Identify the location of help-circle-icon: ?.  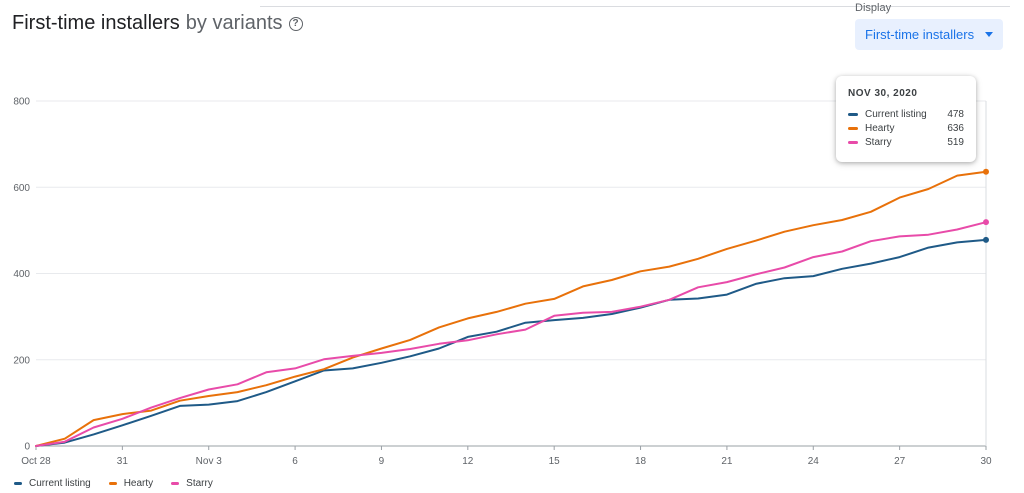
(295, 23).